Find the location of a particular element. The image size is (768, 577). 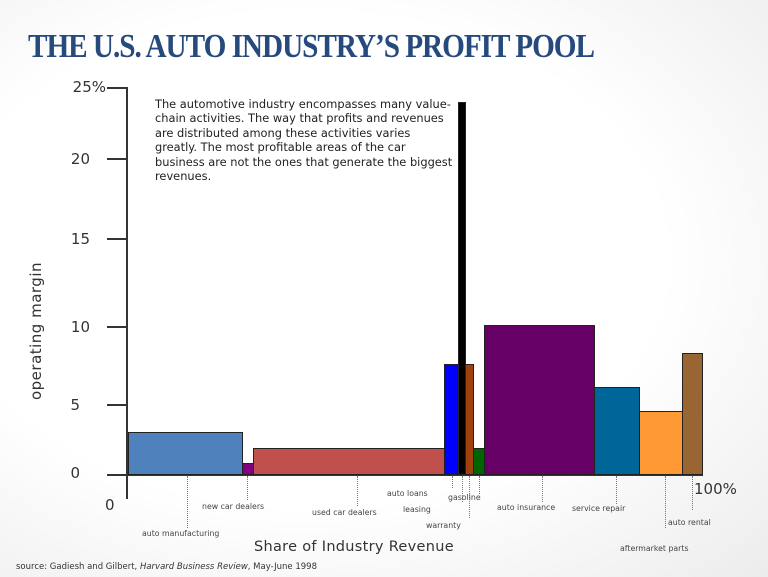

leader-aftermarket-parts is located at coordinates (665, 502).